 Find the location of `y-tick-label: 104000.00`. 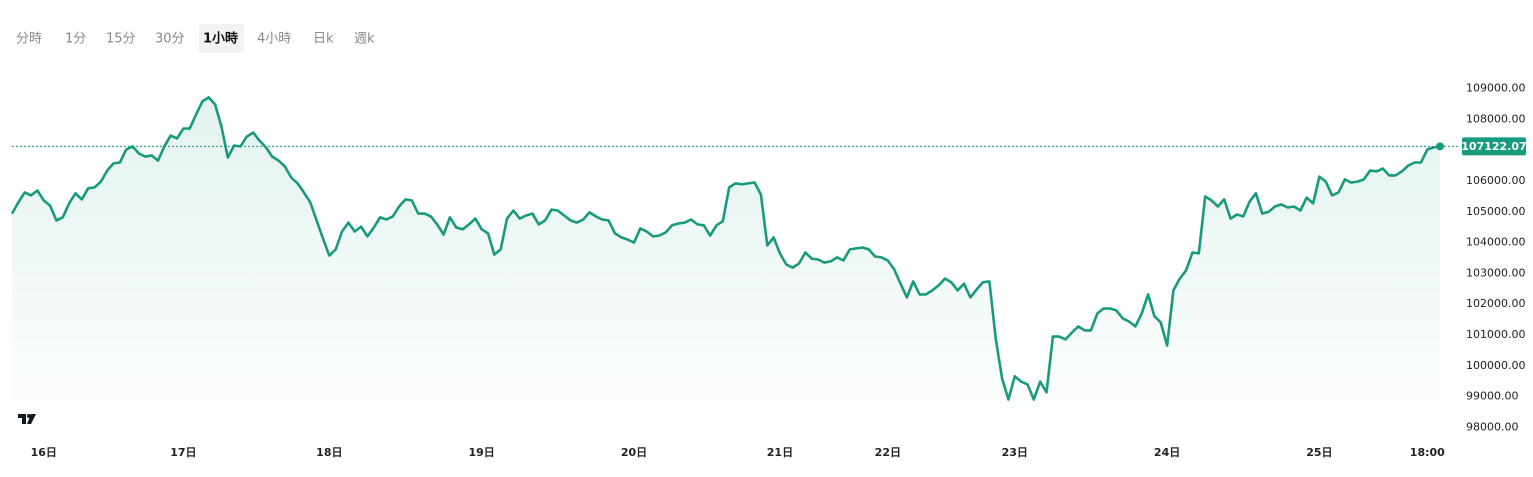

y-tick-label: 104000.00 is located at coordinates (1496, 242).